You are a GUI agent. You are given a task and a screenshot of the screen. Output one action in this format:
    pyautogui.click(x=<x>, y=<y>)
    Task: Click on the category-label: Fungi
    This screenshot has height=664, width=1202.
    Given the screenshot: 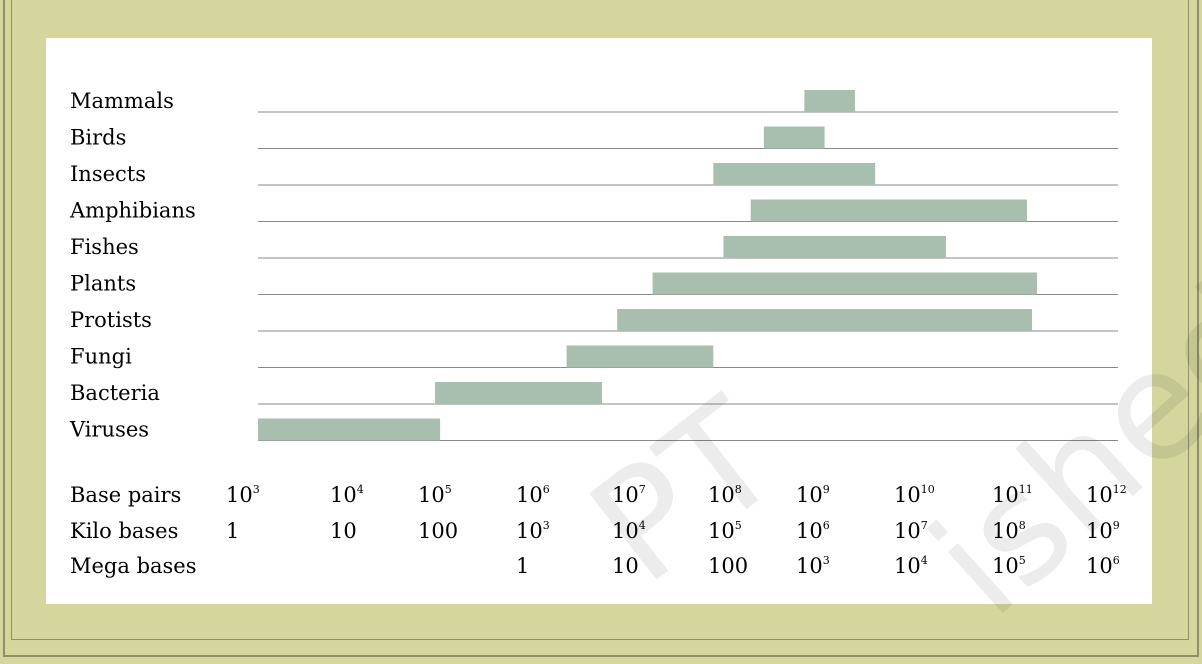 What is the action you would take?
    pyautogui.click(x=101, y=357)
    